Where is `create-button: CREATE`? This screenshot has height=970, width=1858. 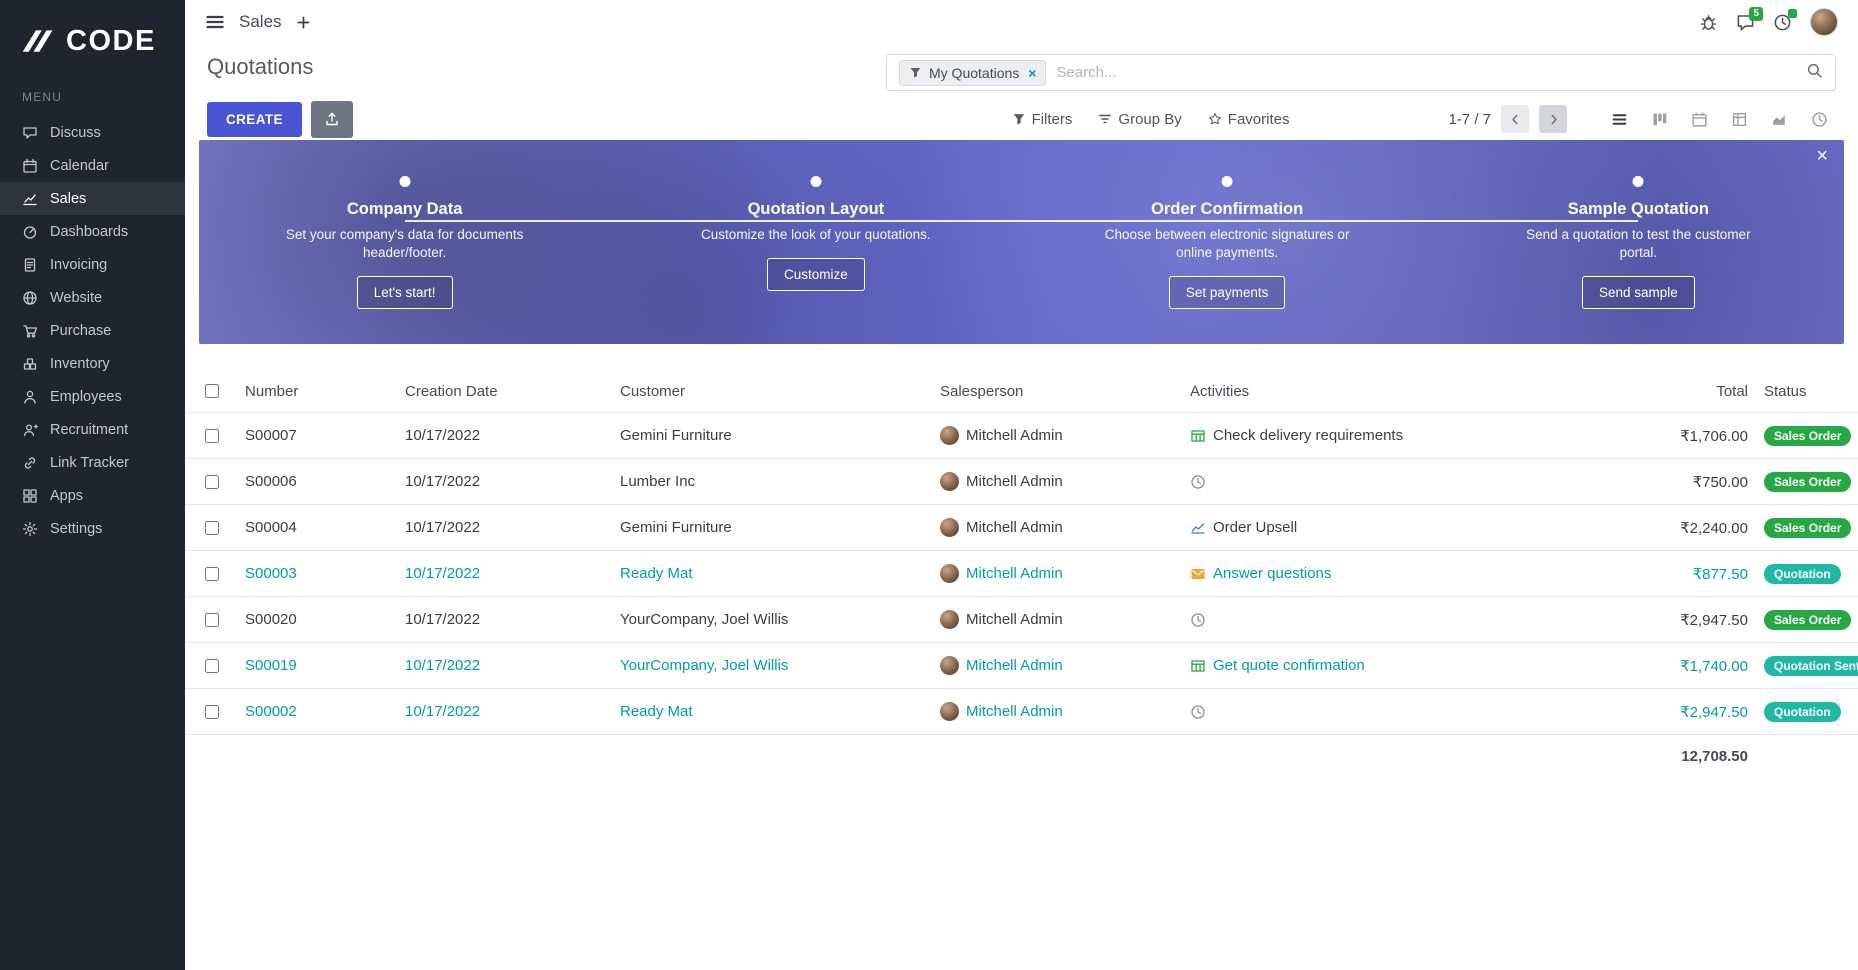 create-button: CREATE is located at coordinates (254, 119).